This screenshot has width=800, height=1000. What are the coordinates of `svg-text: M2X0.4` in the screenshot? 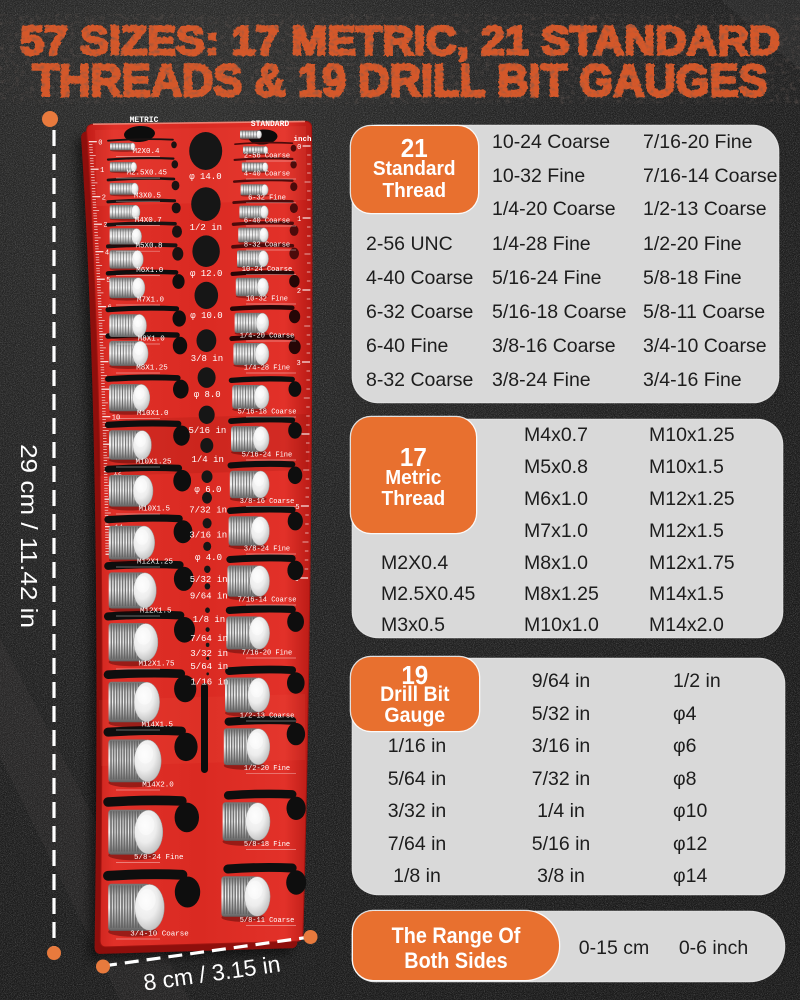 It's located at (146, 152).